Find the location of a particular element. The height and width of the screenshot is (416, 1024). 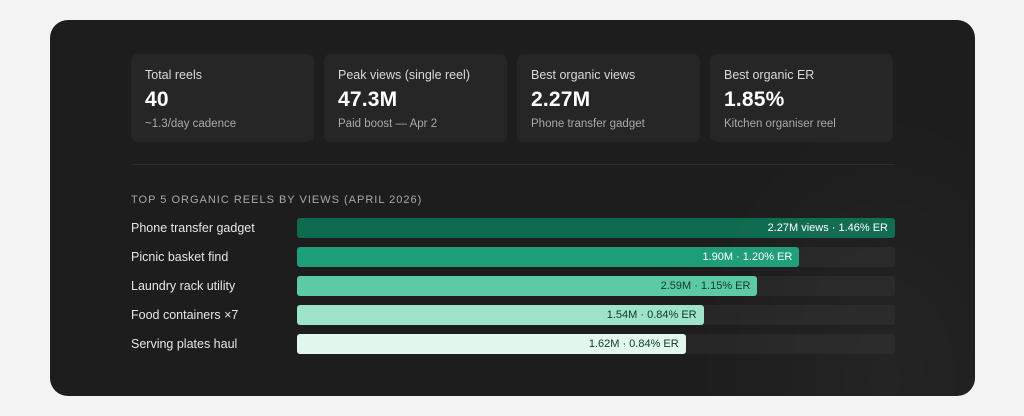

bar-category-label: Serving plates haul is located at coordinates (184, 344).